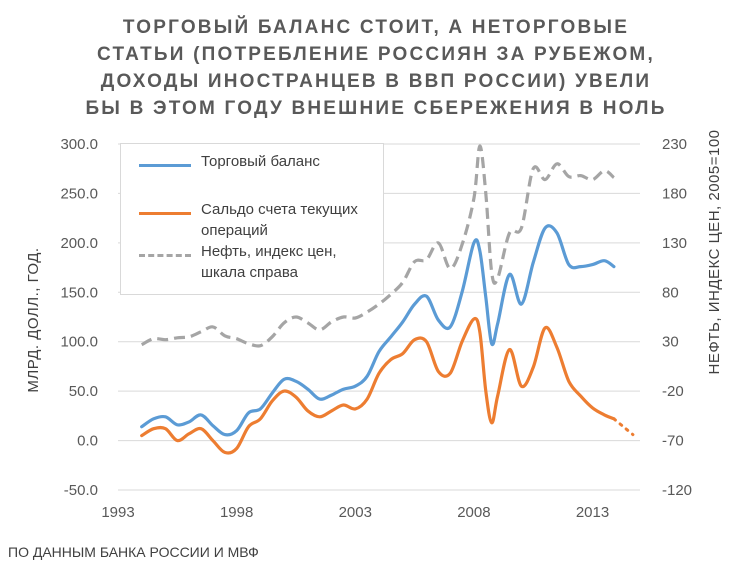  I want to click on y-tick-label: 50.0, so click(83, 391).